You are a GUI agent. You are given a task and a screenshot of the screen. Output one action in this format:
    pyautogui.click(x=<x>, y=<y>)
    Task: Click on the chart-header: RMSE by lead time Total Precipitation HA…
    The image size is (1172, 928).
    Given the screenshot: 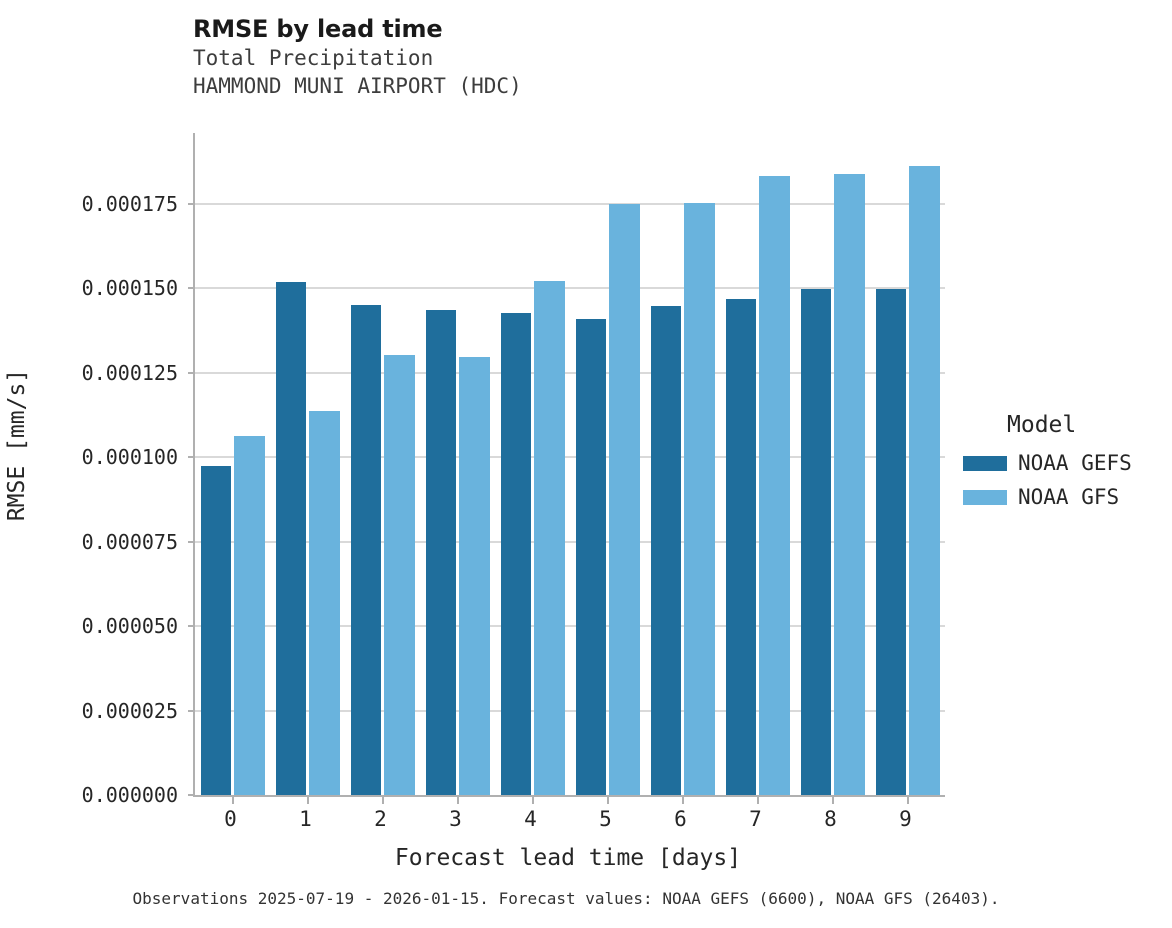 What is the action you would take?
    pyautogui.click(x=573, y=57)
    